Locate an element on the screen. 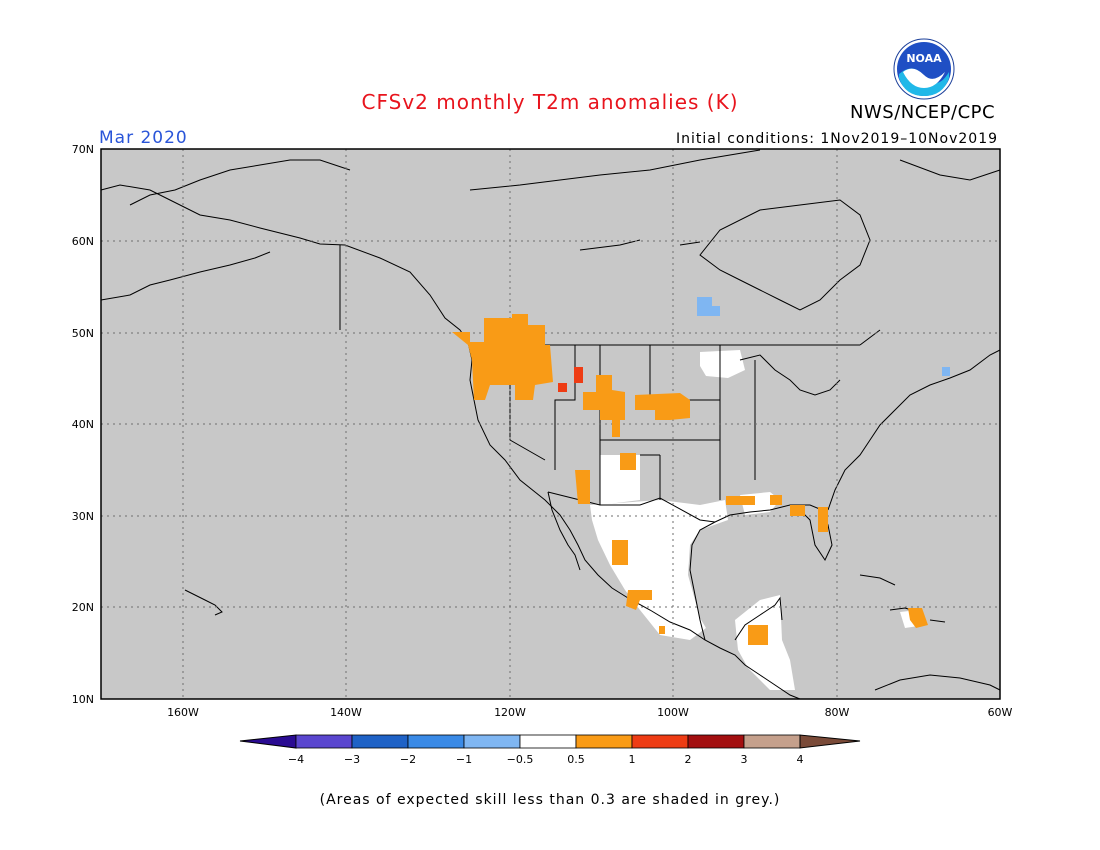  anomaly-cell-new-brunswick is located at coordinates (946, 371).